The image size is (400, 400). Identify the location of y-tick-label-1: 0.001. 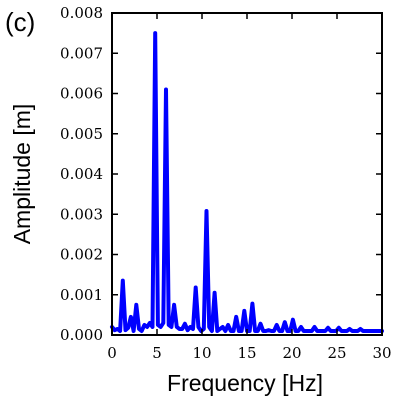
(81, 295).